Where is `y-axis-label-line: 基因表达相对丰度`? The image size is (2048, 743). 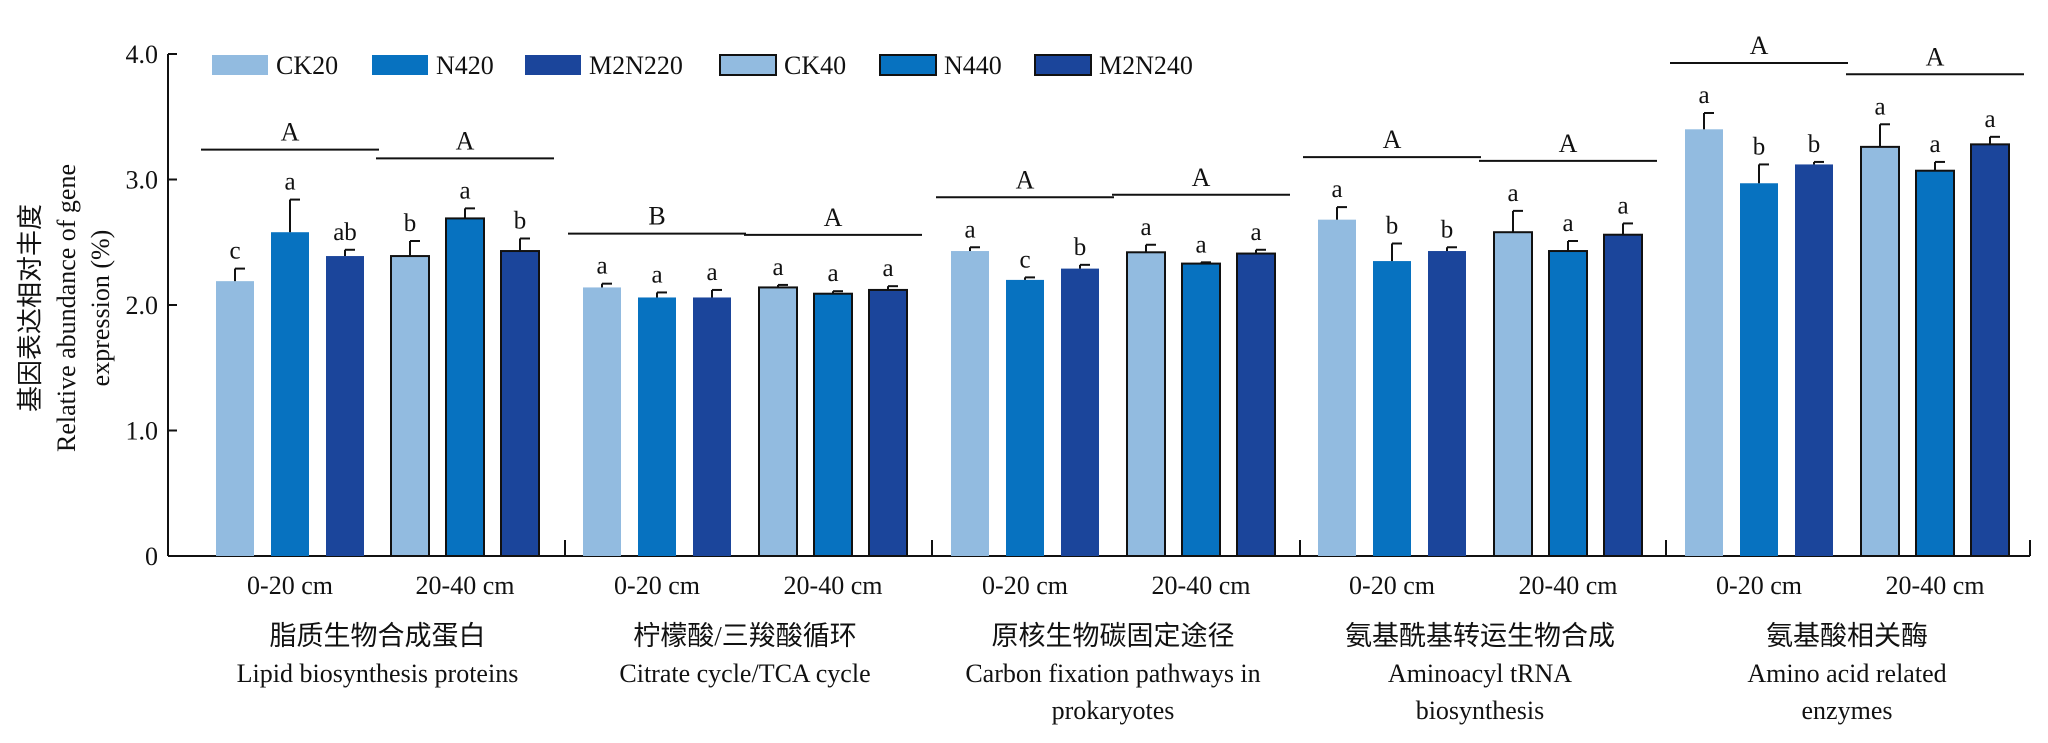
y-axis-label-line: 基因表达相对丰度 is located at coordinates (30, 308).